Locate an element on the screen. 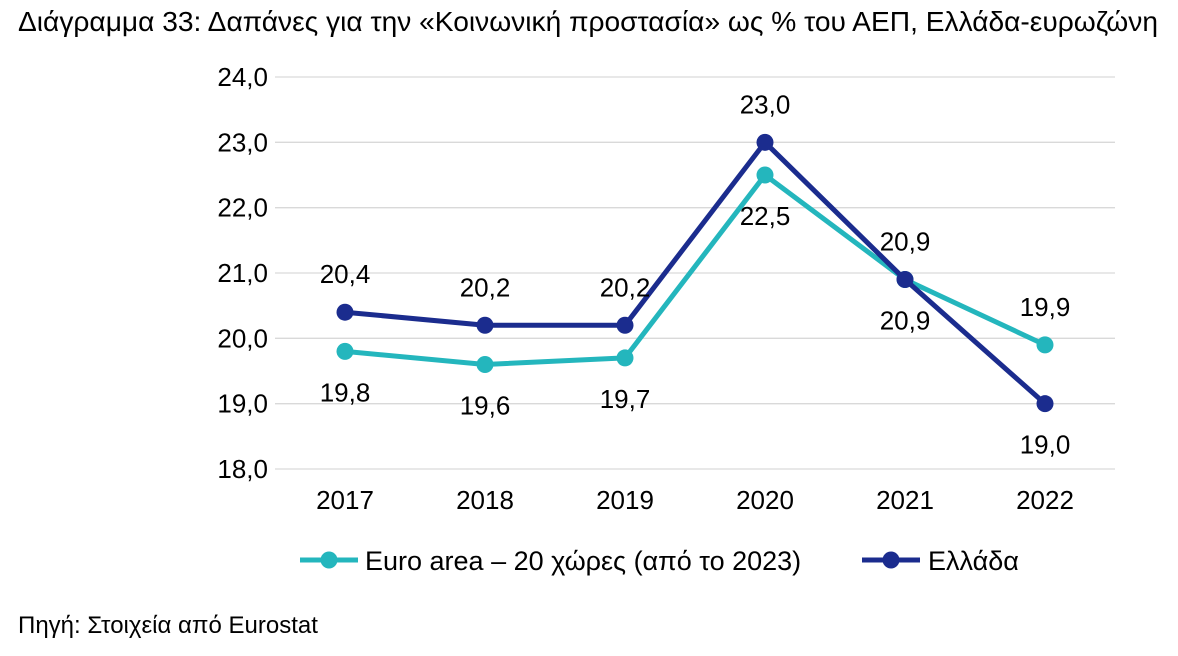  data-label: 20,4 is located at coordinates (345, 274).